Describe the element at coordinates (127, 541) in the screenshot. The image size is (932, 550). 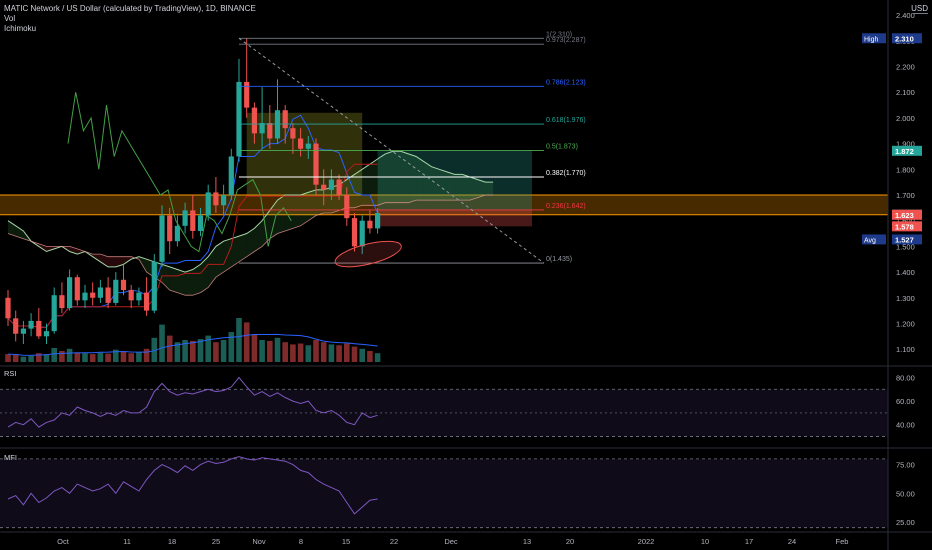
I see `x-tick-label: 11` at that location.